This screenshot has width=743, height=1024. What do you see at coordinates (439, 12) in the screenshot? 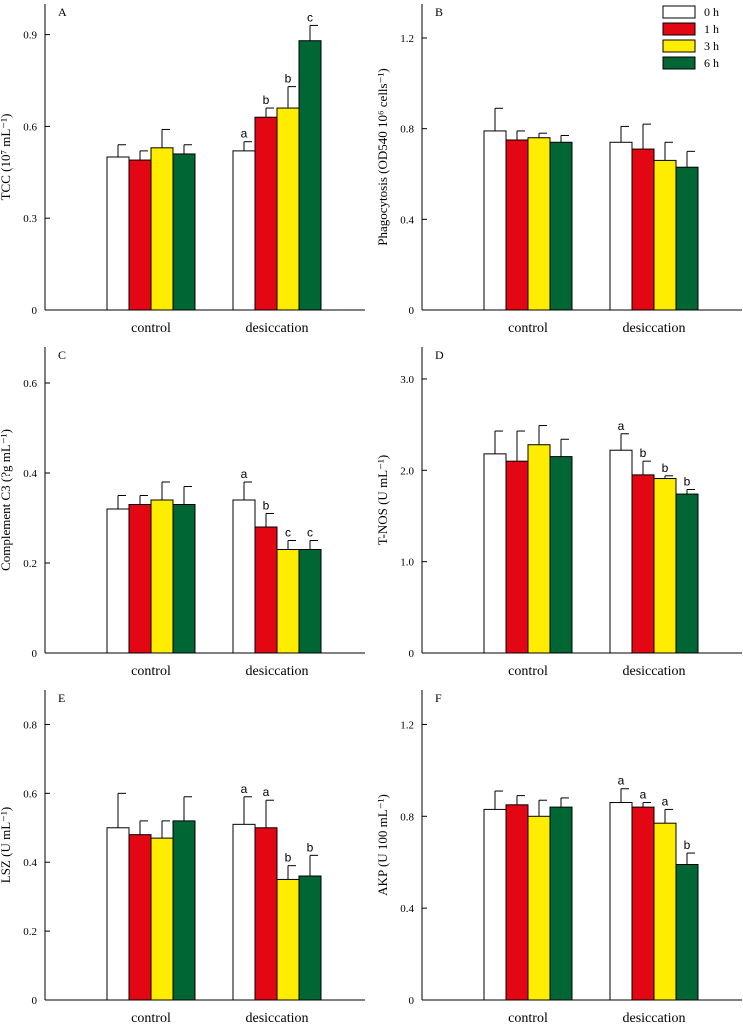
I see `panel-letter: B` at bounding box center [439, 12].